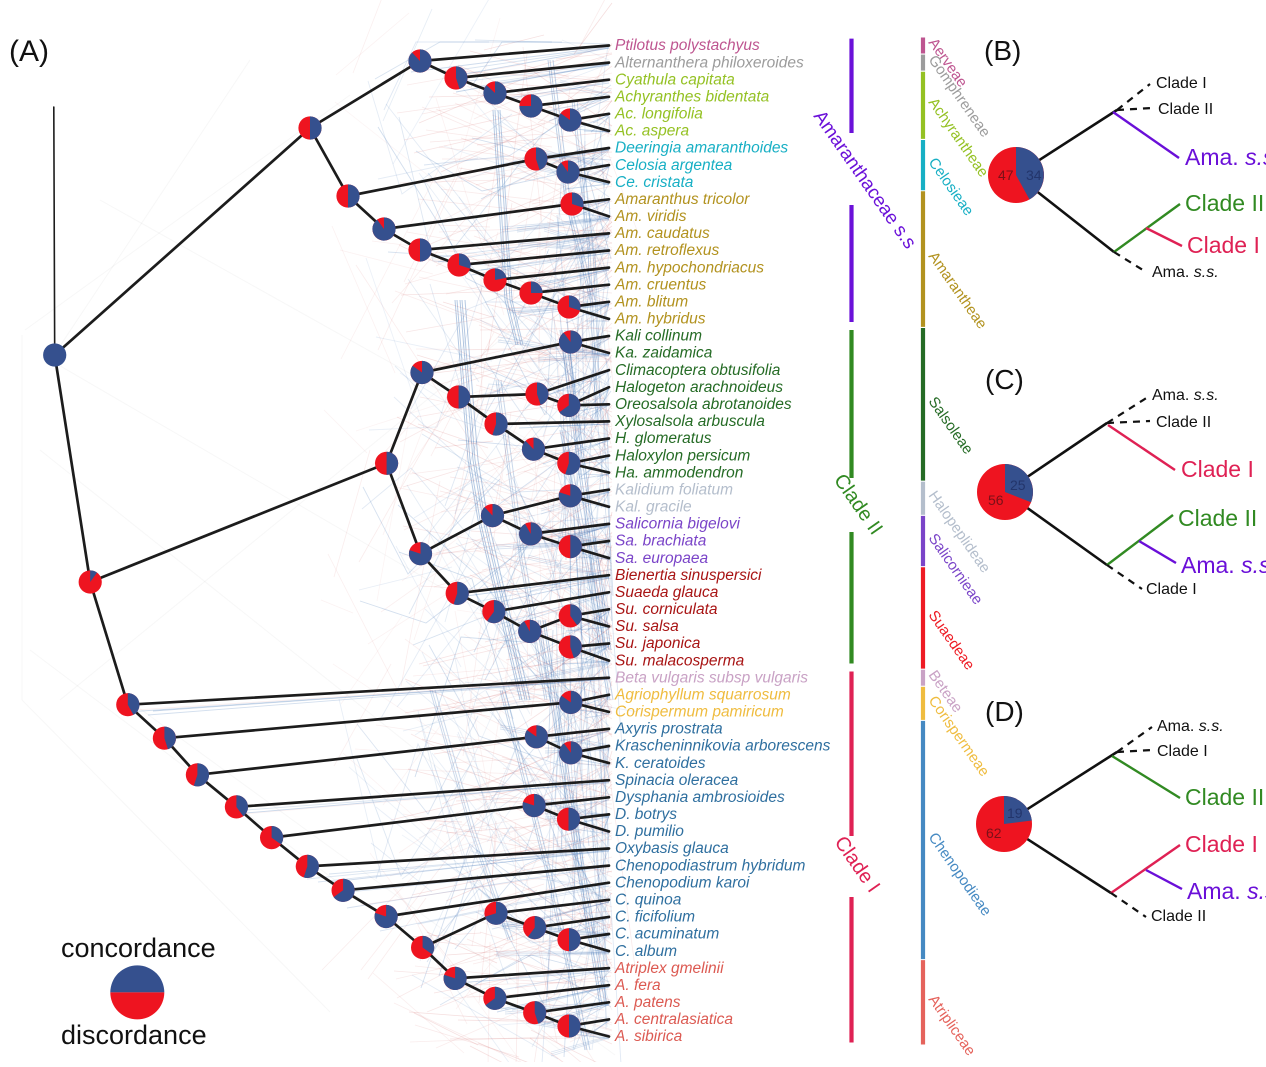 The height and width of the screenshot is (1067, 1266). Describe the element at coordinates (1002, 50) in the screenshot. I see `svg-text: (B)` at that location.